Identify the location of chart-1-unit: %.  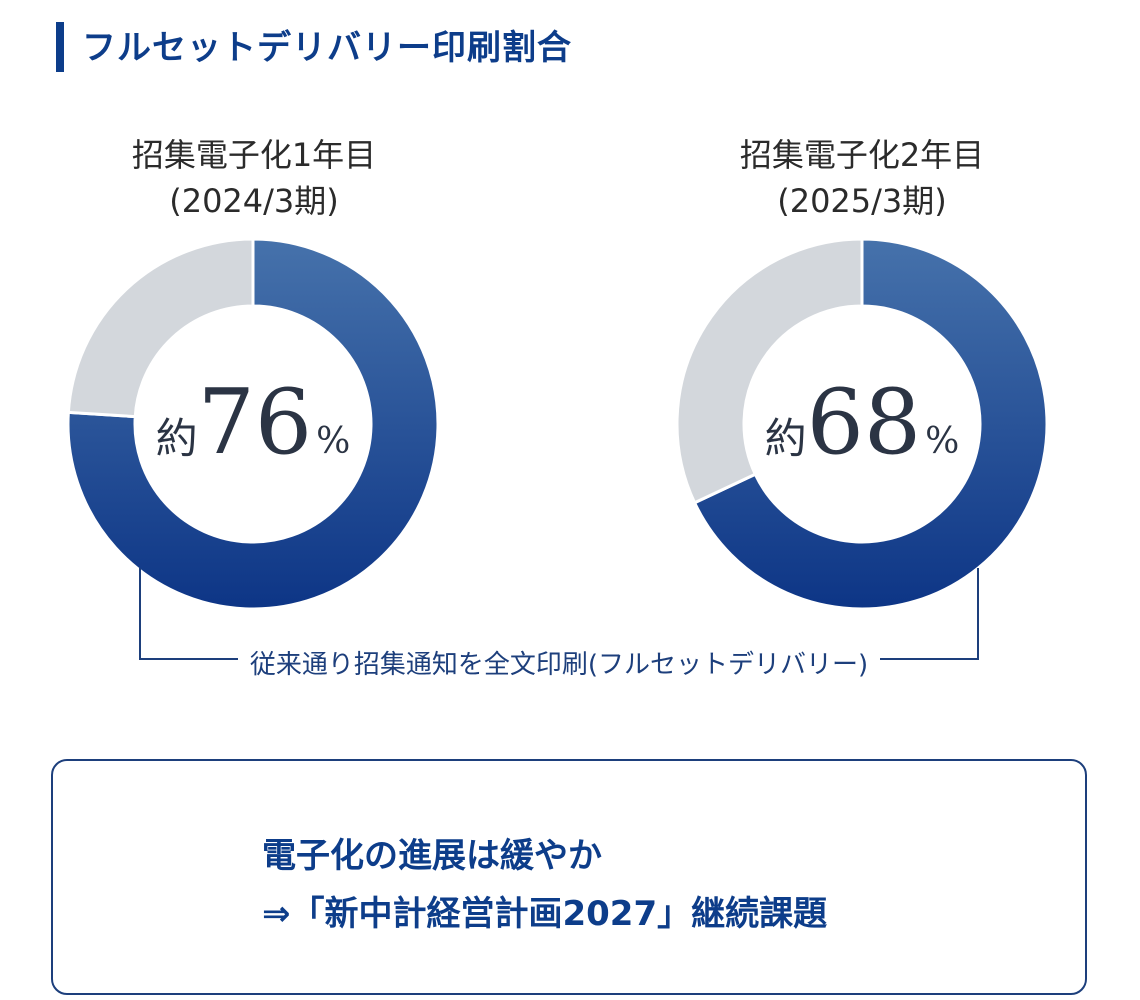
(333, 441).